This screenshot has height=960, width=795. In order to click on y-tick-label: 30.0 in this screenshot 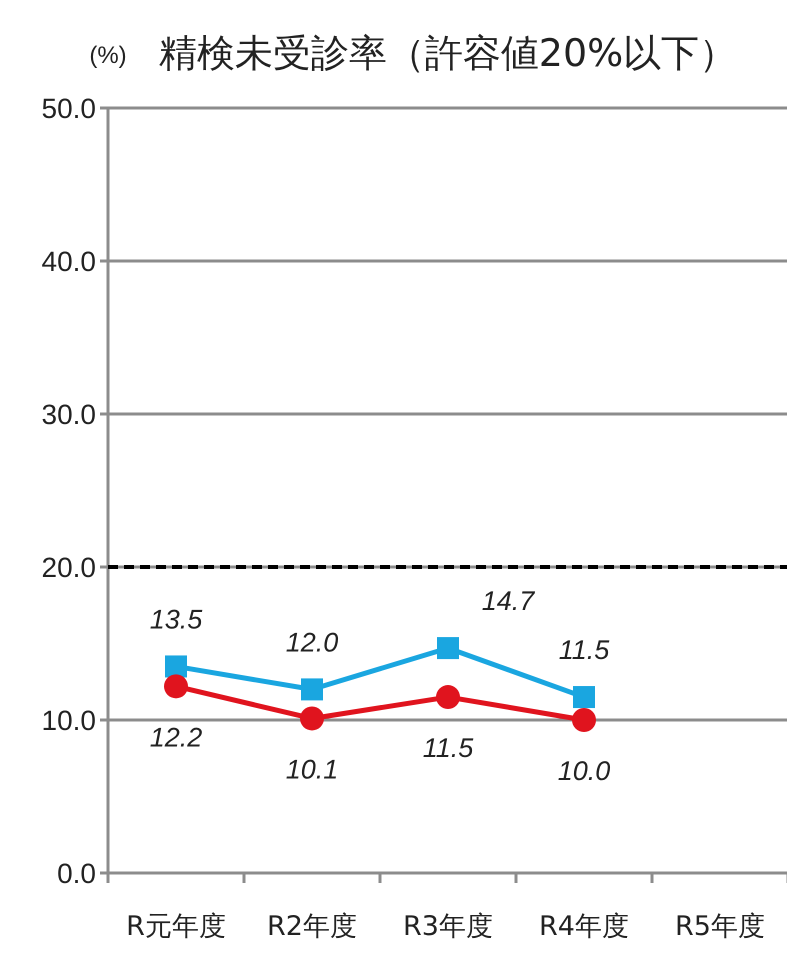, I will do `click(69, 414)`.